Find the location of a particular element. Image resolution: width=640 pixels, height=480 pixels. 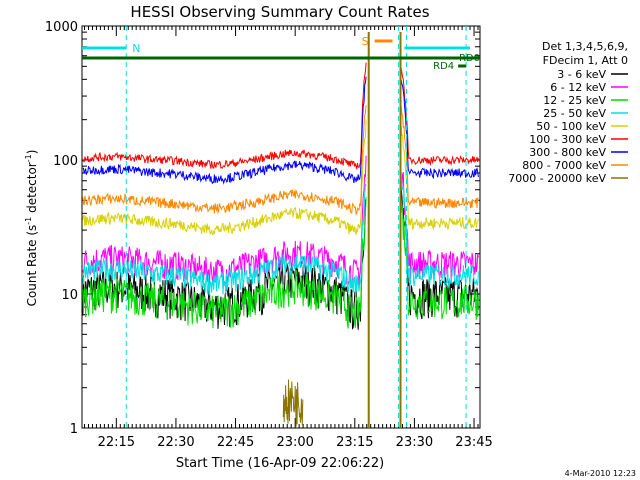

y-tick-label: 1 is located at coordinates (74, 429).